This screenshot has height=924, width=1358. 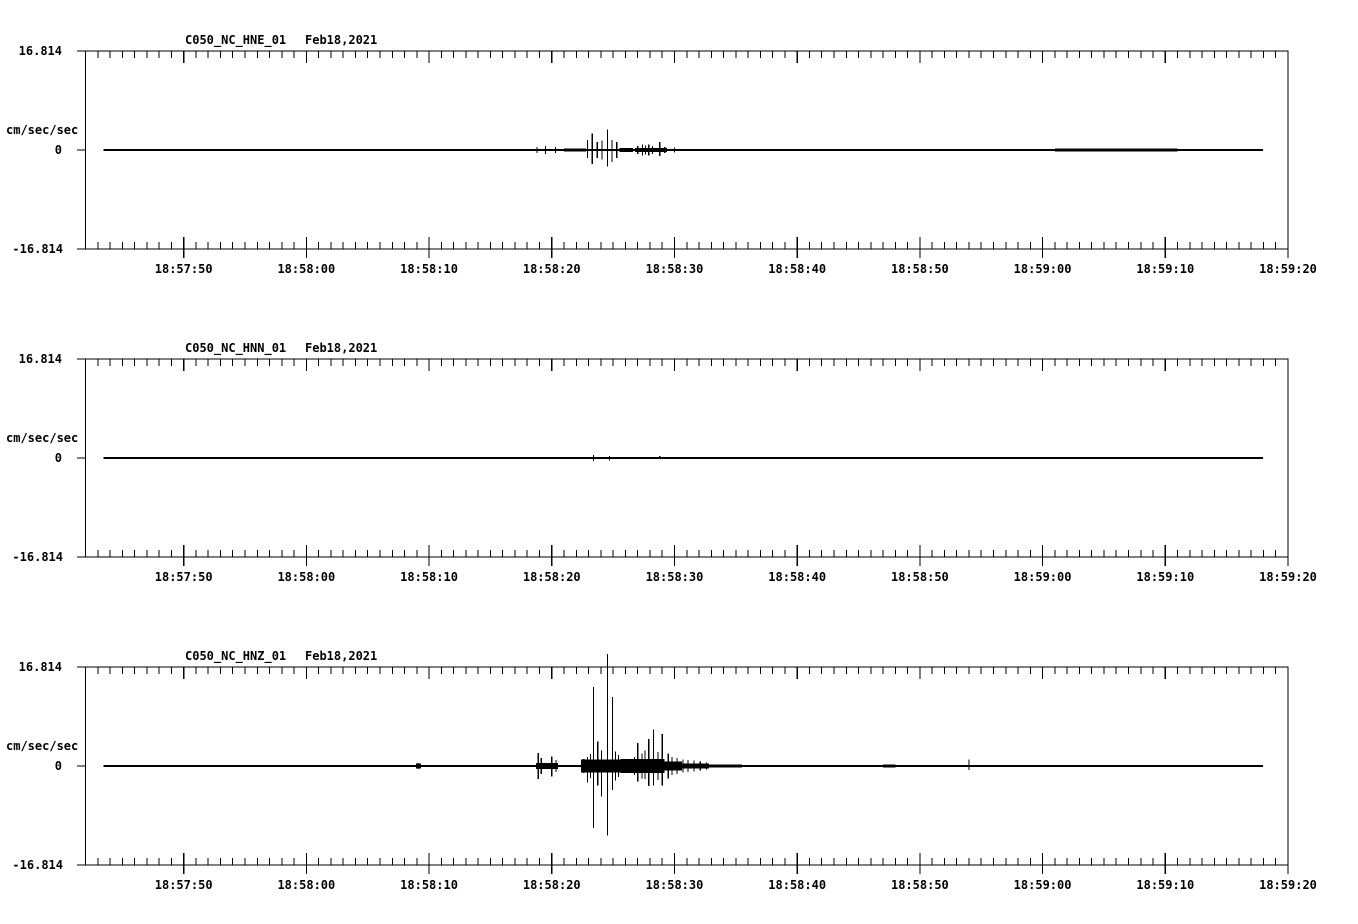 What do you see at coordinates (236, 348) in the screenshot?
I see `panel-title: C050_NC_HNN_01` at bounding box center [236, 348].